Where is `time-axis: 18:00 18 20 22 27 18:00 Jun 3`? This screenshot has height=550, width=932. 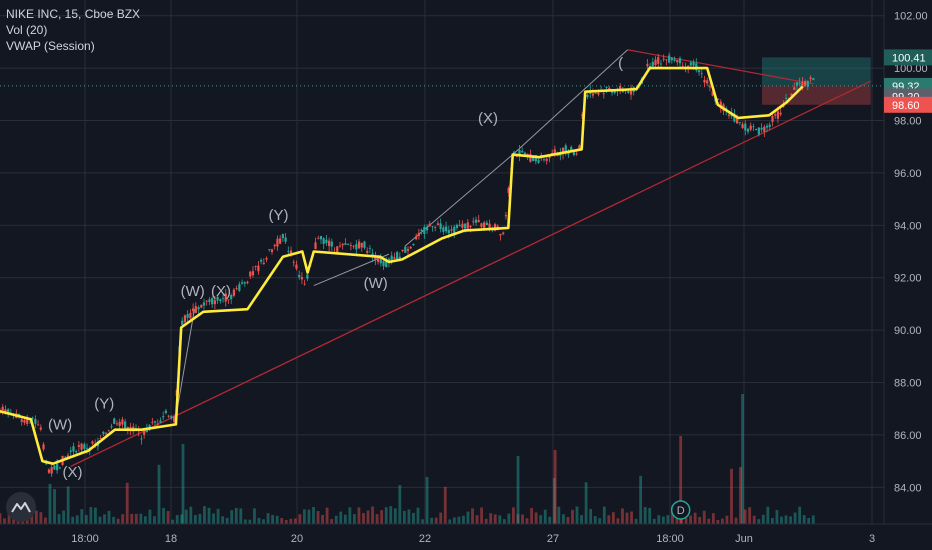 time-axis: 18:00 18 20 22 27 18:00 Jun 3 is located at coordinates (466, 536).